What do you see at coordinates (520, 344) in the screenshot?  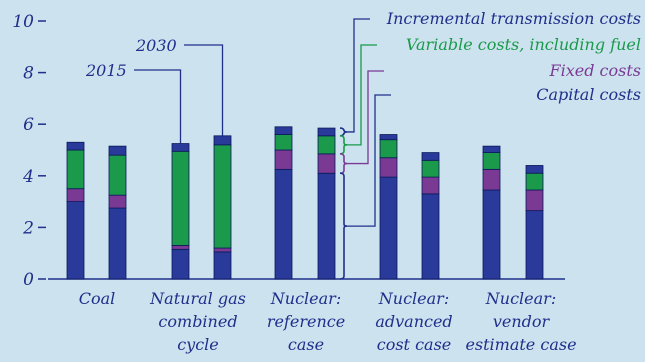 I see `category-label: estimate case` at bounding box center [520, 344].